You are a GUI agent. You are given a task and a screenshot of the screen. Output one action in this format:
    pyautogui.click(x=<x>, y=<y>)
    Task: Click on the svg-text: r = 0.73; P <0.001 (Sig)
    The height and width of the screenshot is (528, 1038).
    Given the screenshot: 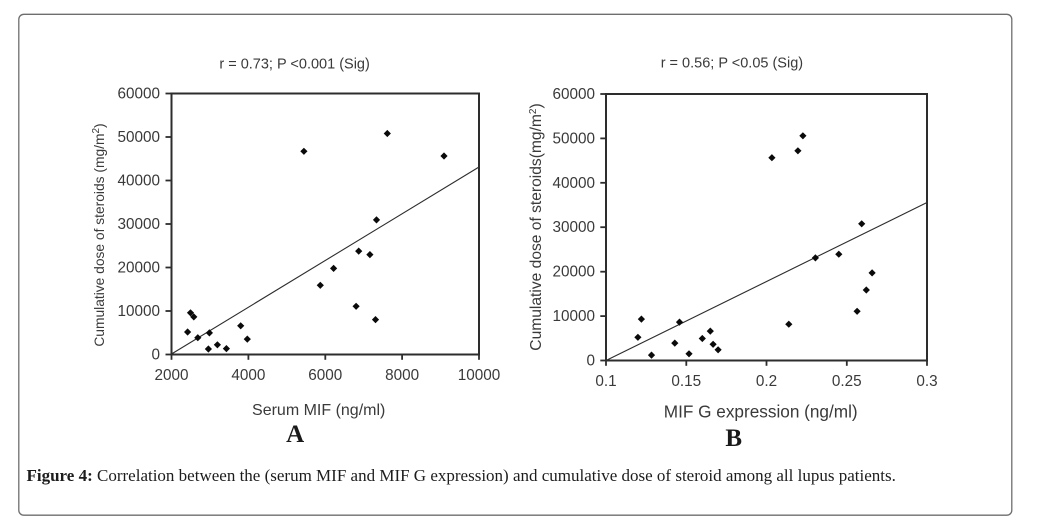 What is the action you would take?
    pyautogui.click(x=294, y=64)
    